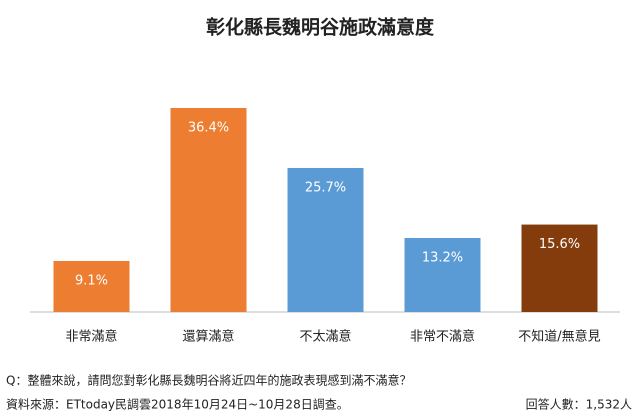  Describe the element at coordinates (177, 405) in the screenshot. I see `source-note: 資料來源：ETtoday民調雲2018年10月24日~10月28日調查。` at that location.